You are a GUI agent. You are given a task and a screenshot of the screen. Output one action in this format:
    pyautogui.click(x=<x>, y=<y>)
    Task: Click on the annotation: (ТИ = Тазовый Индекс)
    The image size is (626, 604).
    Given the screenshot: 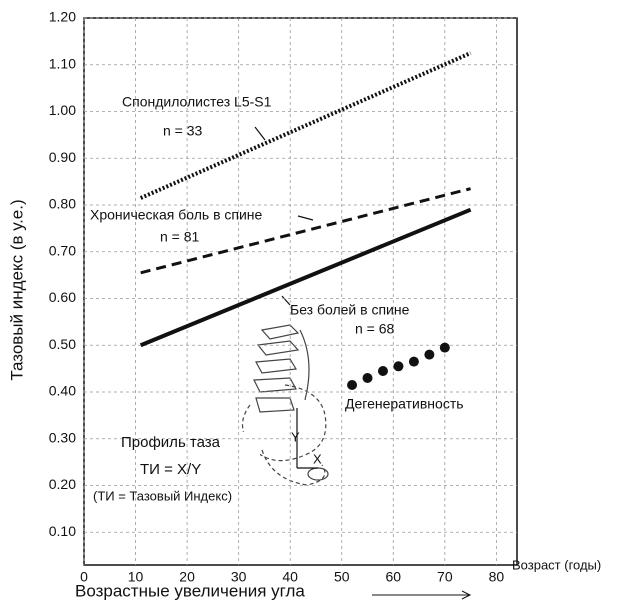 What is the action you would take?
    pyautogui.click(x=162, y=495)
    